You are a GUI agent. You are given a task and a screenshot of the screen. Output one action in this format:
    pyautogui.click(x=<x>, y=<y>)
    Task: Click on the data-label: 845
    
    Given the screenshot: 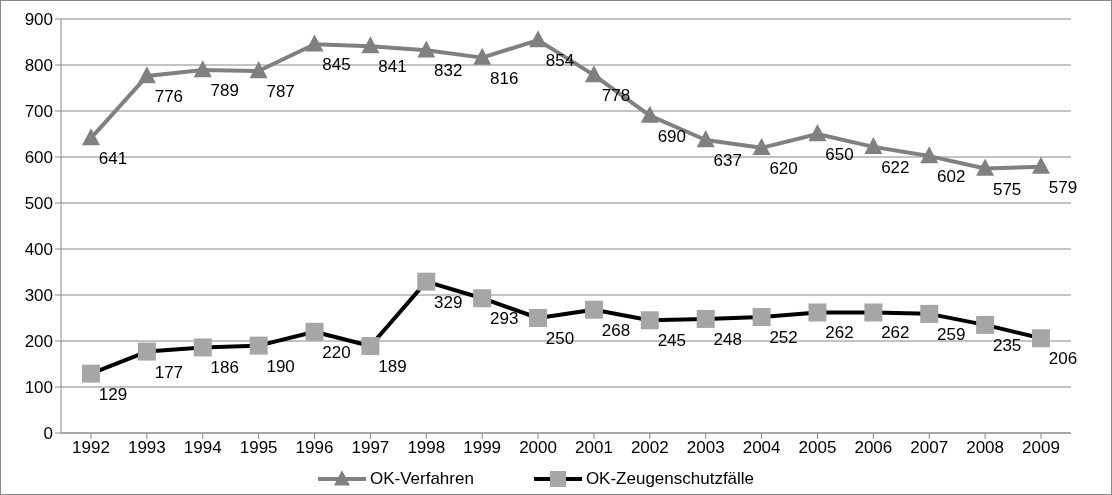 What is the action you would take?
    pyautogui.click(x=336, y=65)
    